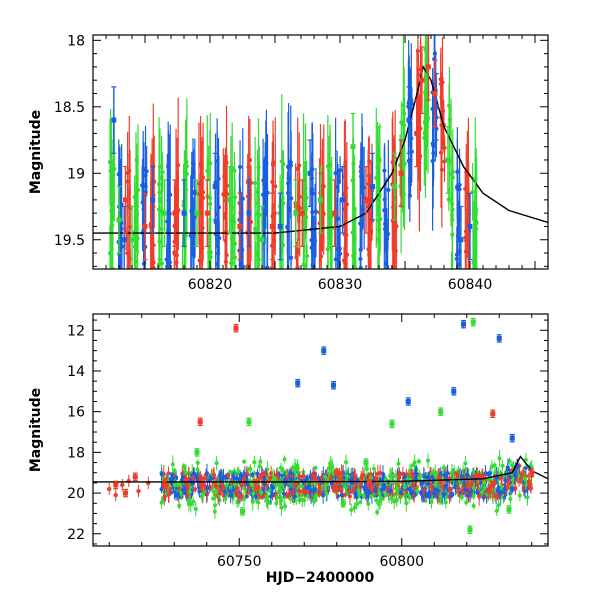 The width and height of the screenshot is (600, 600). What do you see at coordinates (239, 562) in the screenshot?
I see `x-tick-label: 60750` at bounding box center [239, 562].